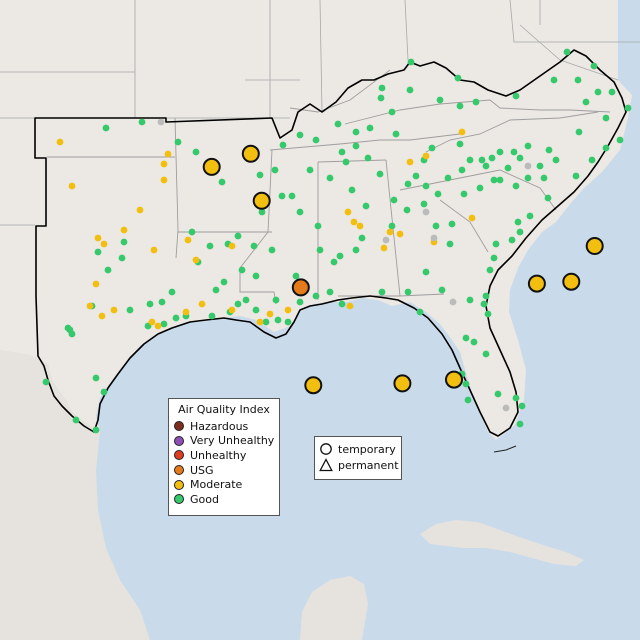 The height and width of the screenshot is (640, 640). I want to click on good-swatch, so click(179, 499).